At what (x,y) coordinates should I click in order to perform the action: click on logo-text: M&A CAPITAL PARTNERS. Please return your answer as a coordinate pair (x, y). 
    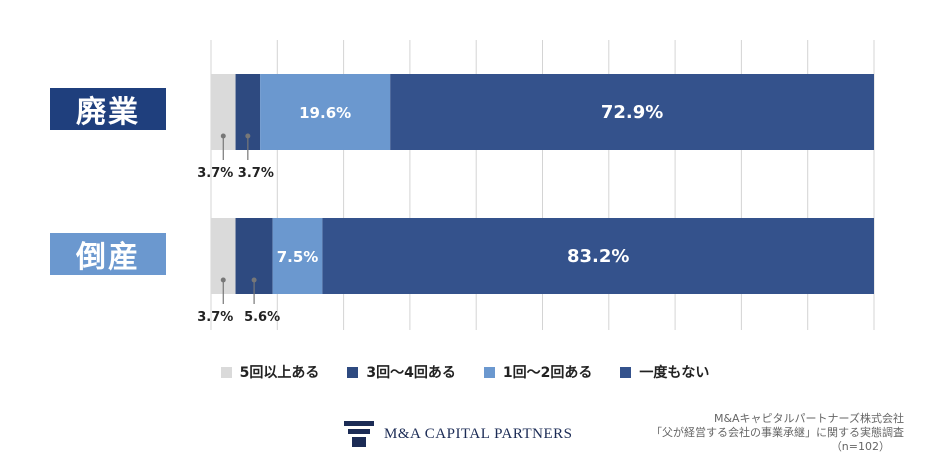
    Looking at the image, I should click on (478, 433).